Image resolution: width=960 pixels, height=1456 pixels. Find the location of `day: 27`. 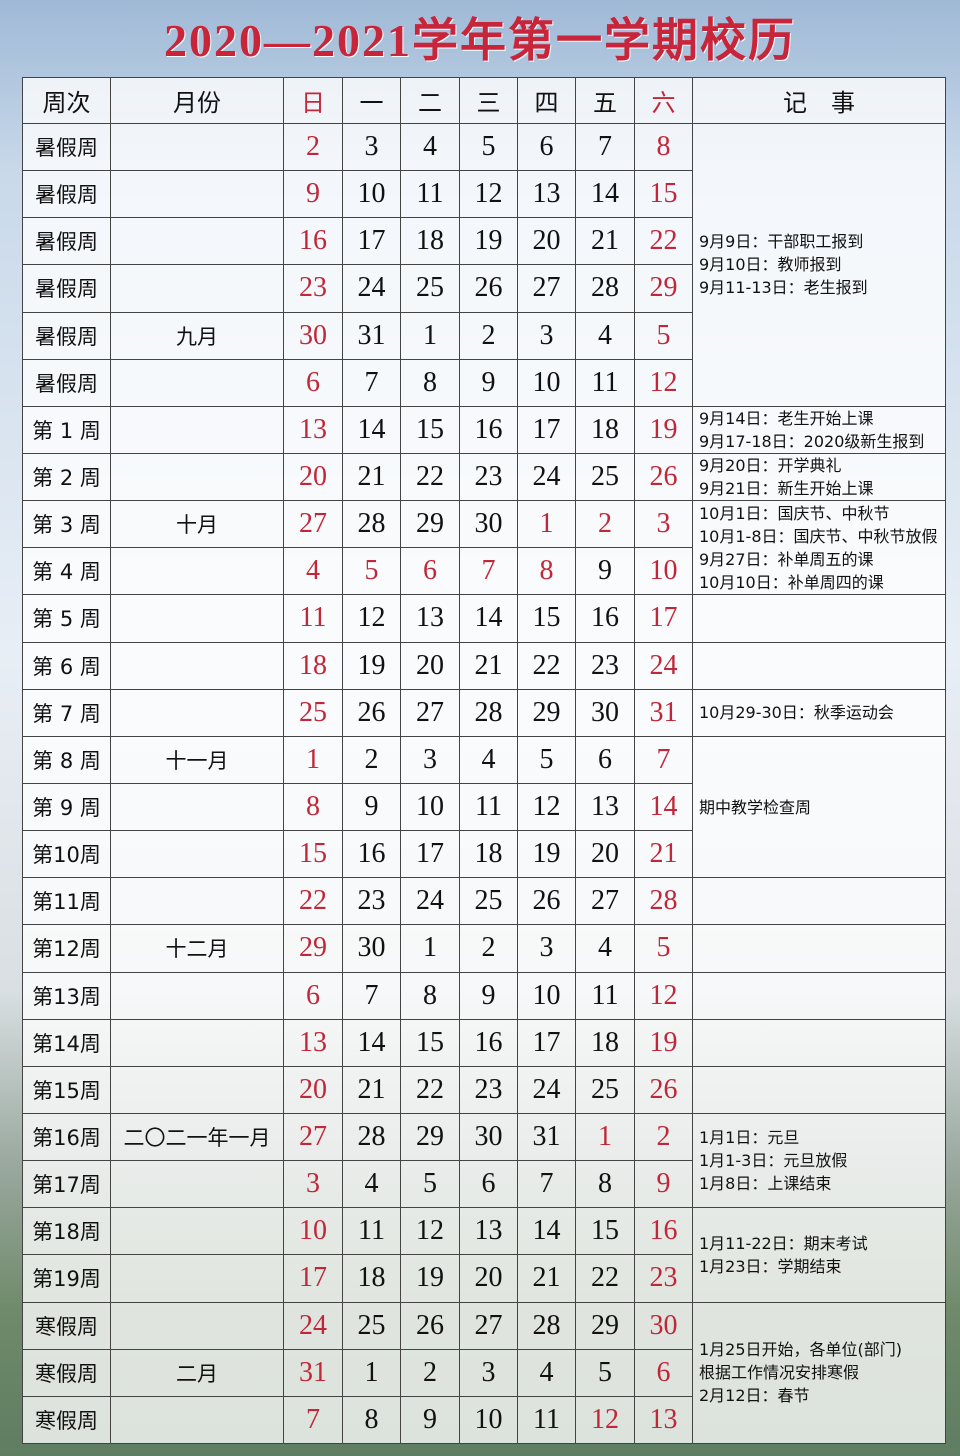

day: 27 is located at coordinates (605, 901).